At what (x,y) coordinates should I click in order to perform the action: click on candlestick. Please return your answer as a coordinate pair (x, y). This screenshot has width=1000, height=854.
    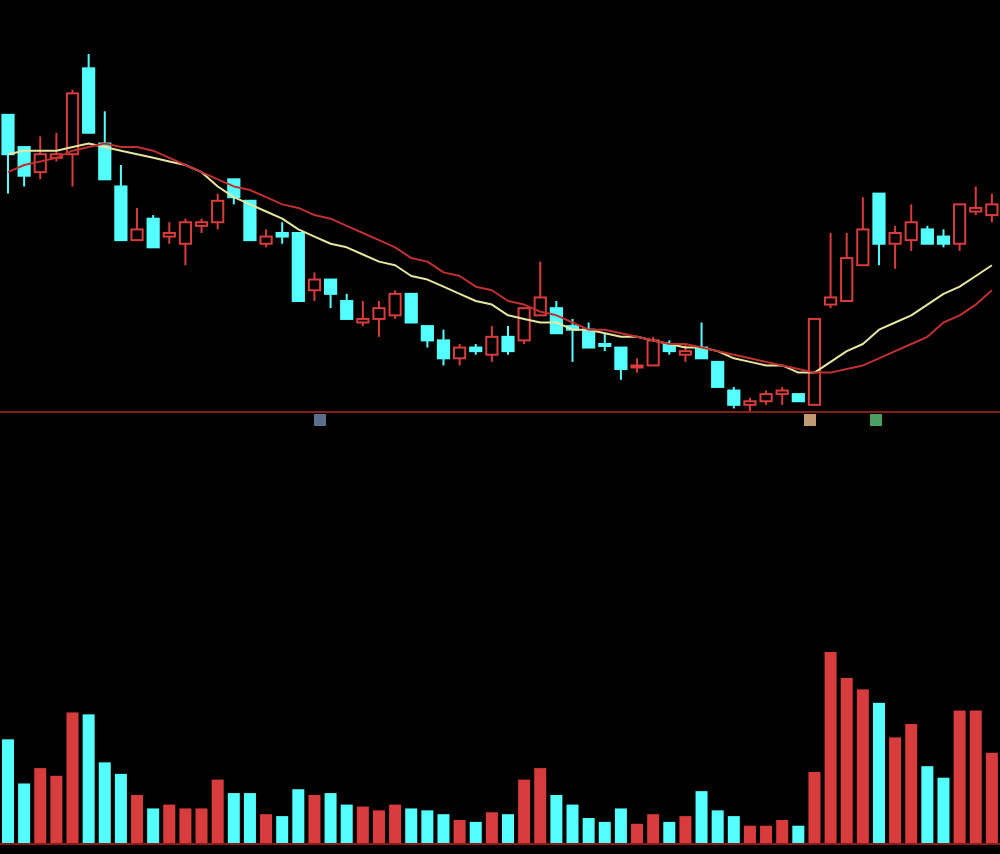
    Looking at the image, I should click on (314, 287).